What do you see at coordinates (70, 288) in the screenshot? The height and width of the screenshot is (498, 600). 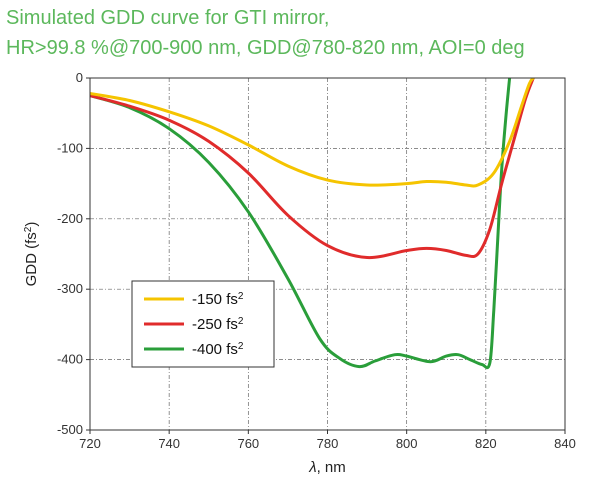 I see `y-tick-label: -300` at bounding box center [70, 288].